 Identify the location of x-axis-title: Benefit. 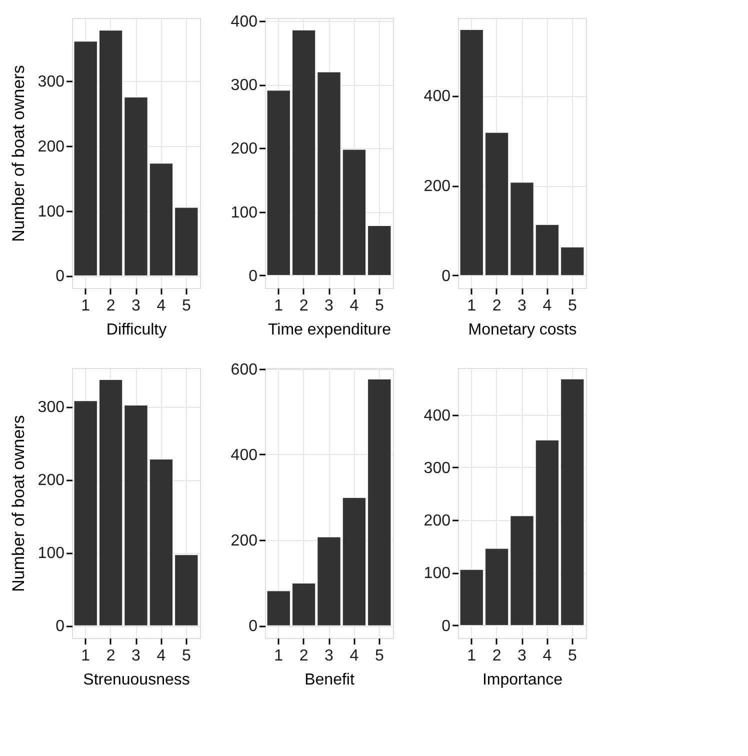
(329, 680).